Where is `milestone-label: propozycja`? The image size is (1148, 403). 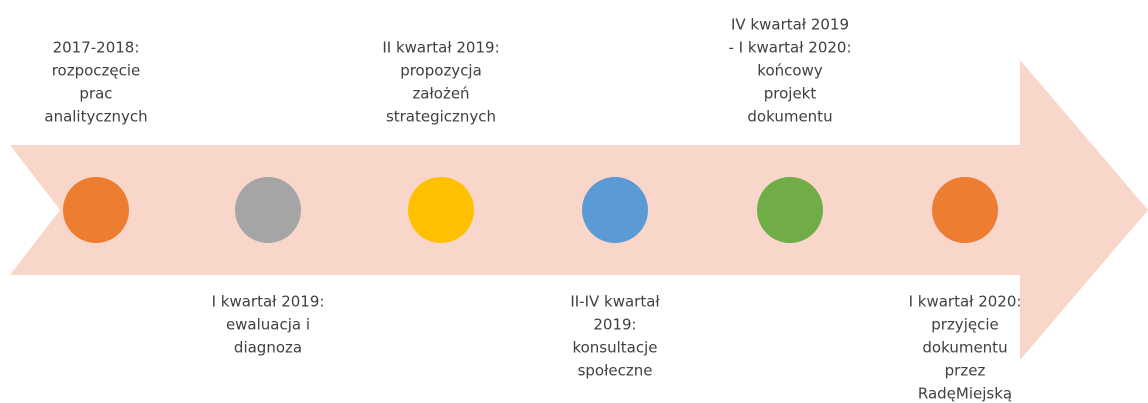 milestone-label: propozycja is located at coordinates (441, 71).